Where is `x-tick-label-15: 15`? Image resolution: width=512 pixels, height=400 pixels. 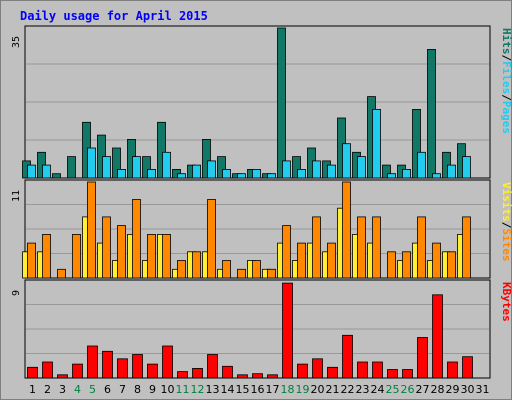
x-tick-label-15: 15 is located at coordinates (243, 389).